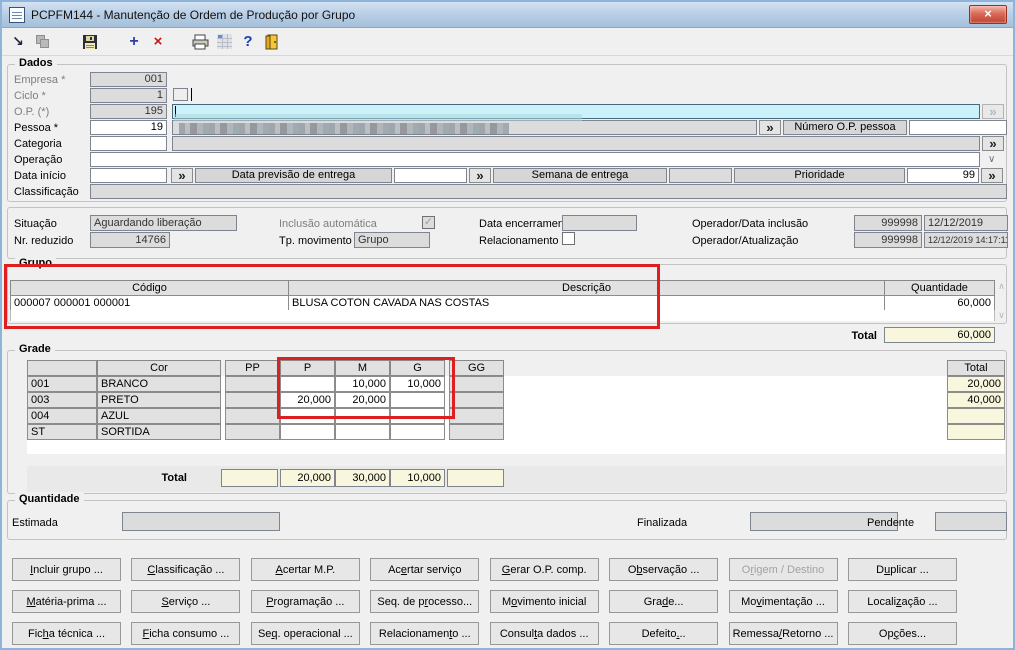 This screenshot has width=1015, height=650. I want to click on grade-cell-st-color: SORTIDA, so click(159, 432).